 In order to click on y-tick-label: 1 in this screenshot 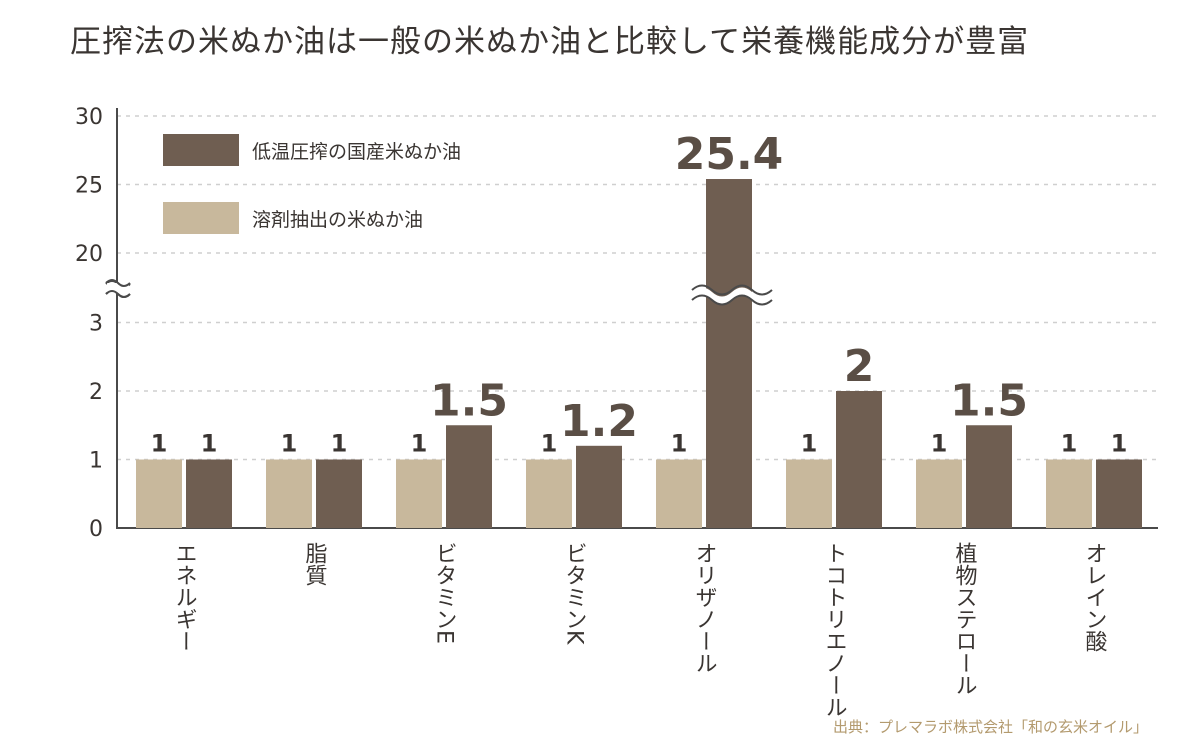, I will do `click(96, 461)`.